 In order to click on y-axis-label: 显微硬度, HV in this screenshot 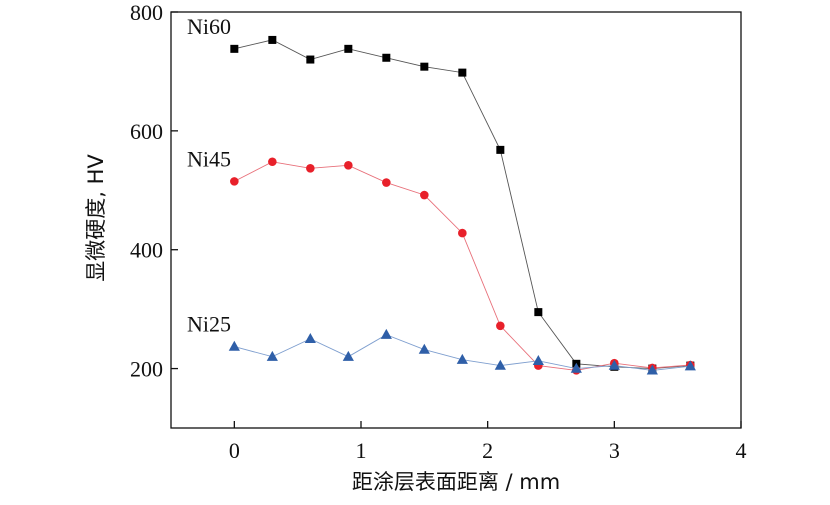, I will do `click(96, 218)`.